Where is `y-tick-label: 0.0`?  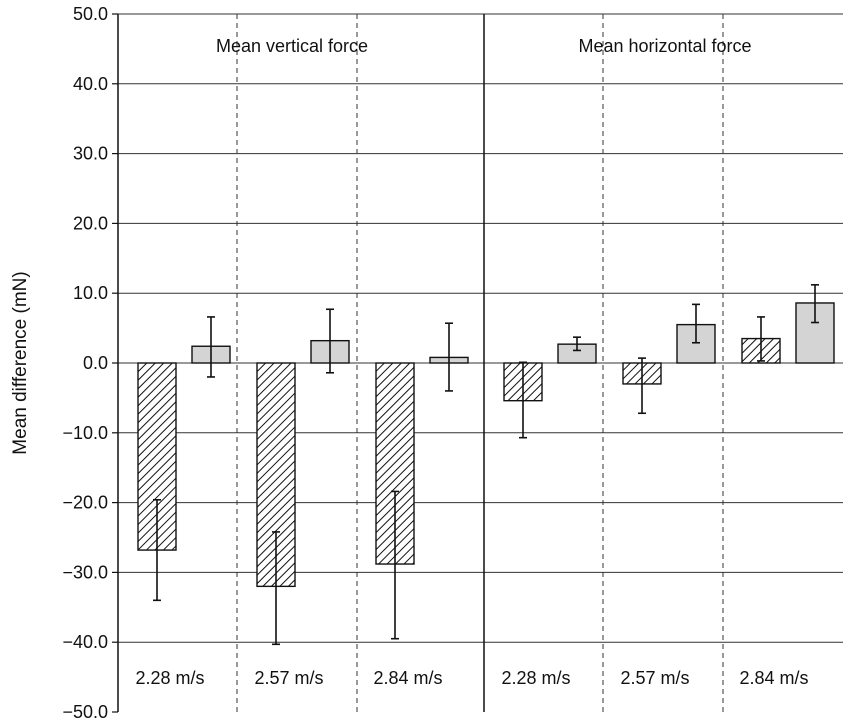
y-tick-label: 0.0 is located at coordinates (95, 363).